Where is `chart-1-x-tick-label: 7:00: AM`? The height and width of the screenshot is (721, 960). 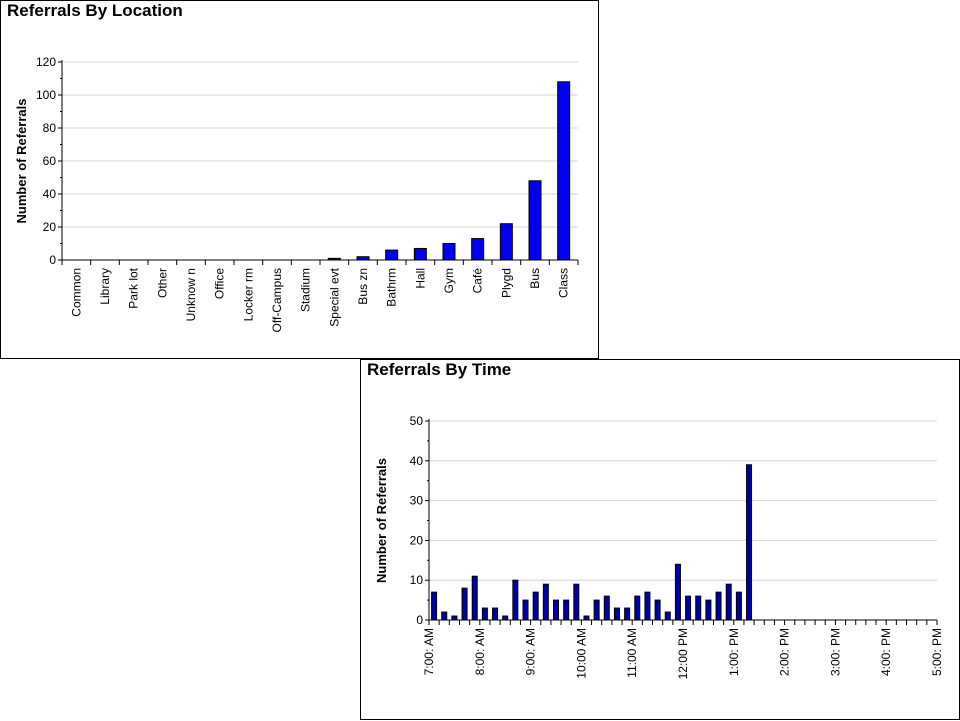 chart-1-x-tick-label: 7:00: AM is located at coordinates (429, 651).